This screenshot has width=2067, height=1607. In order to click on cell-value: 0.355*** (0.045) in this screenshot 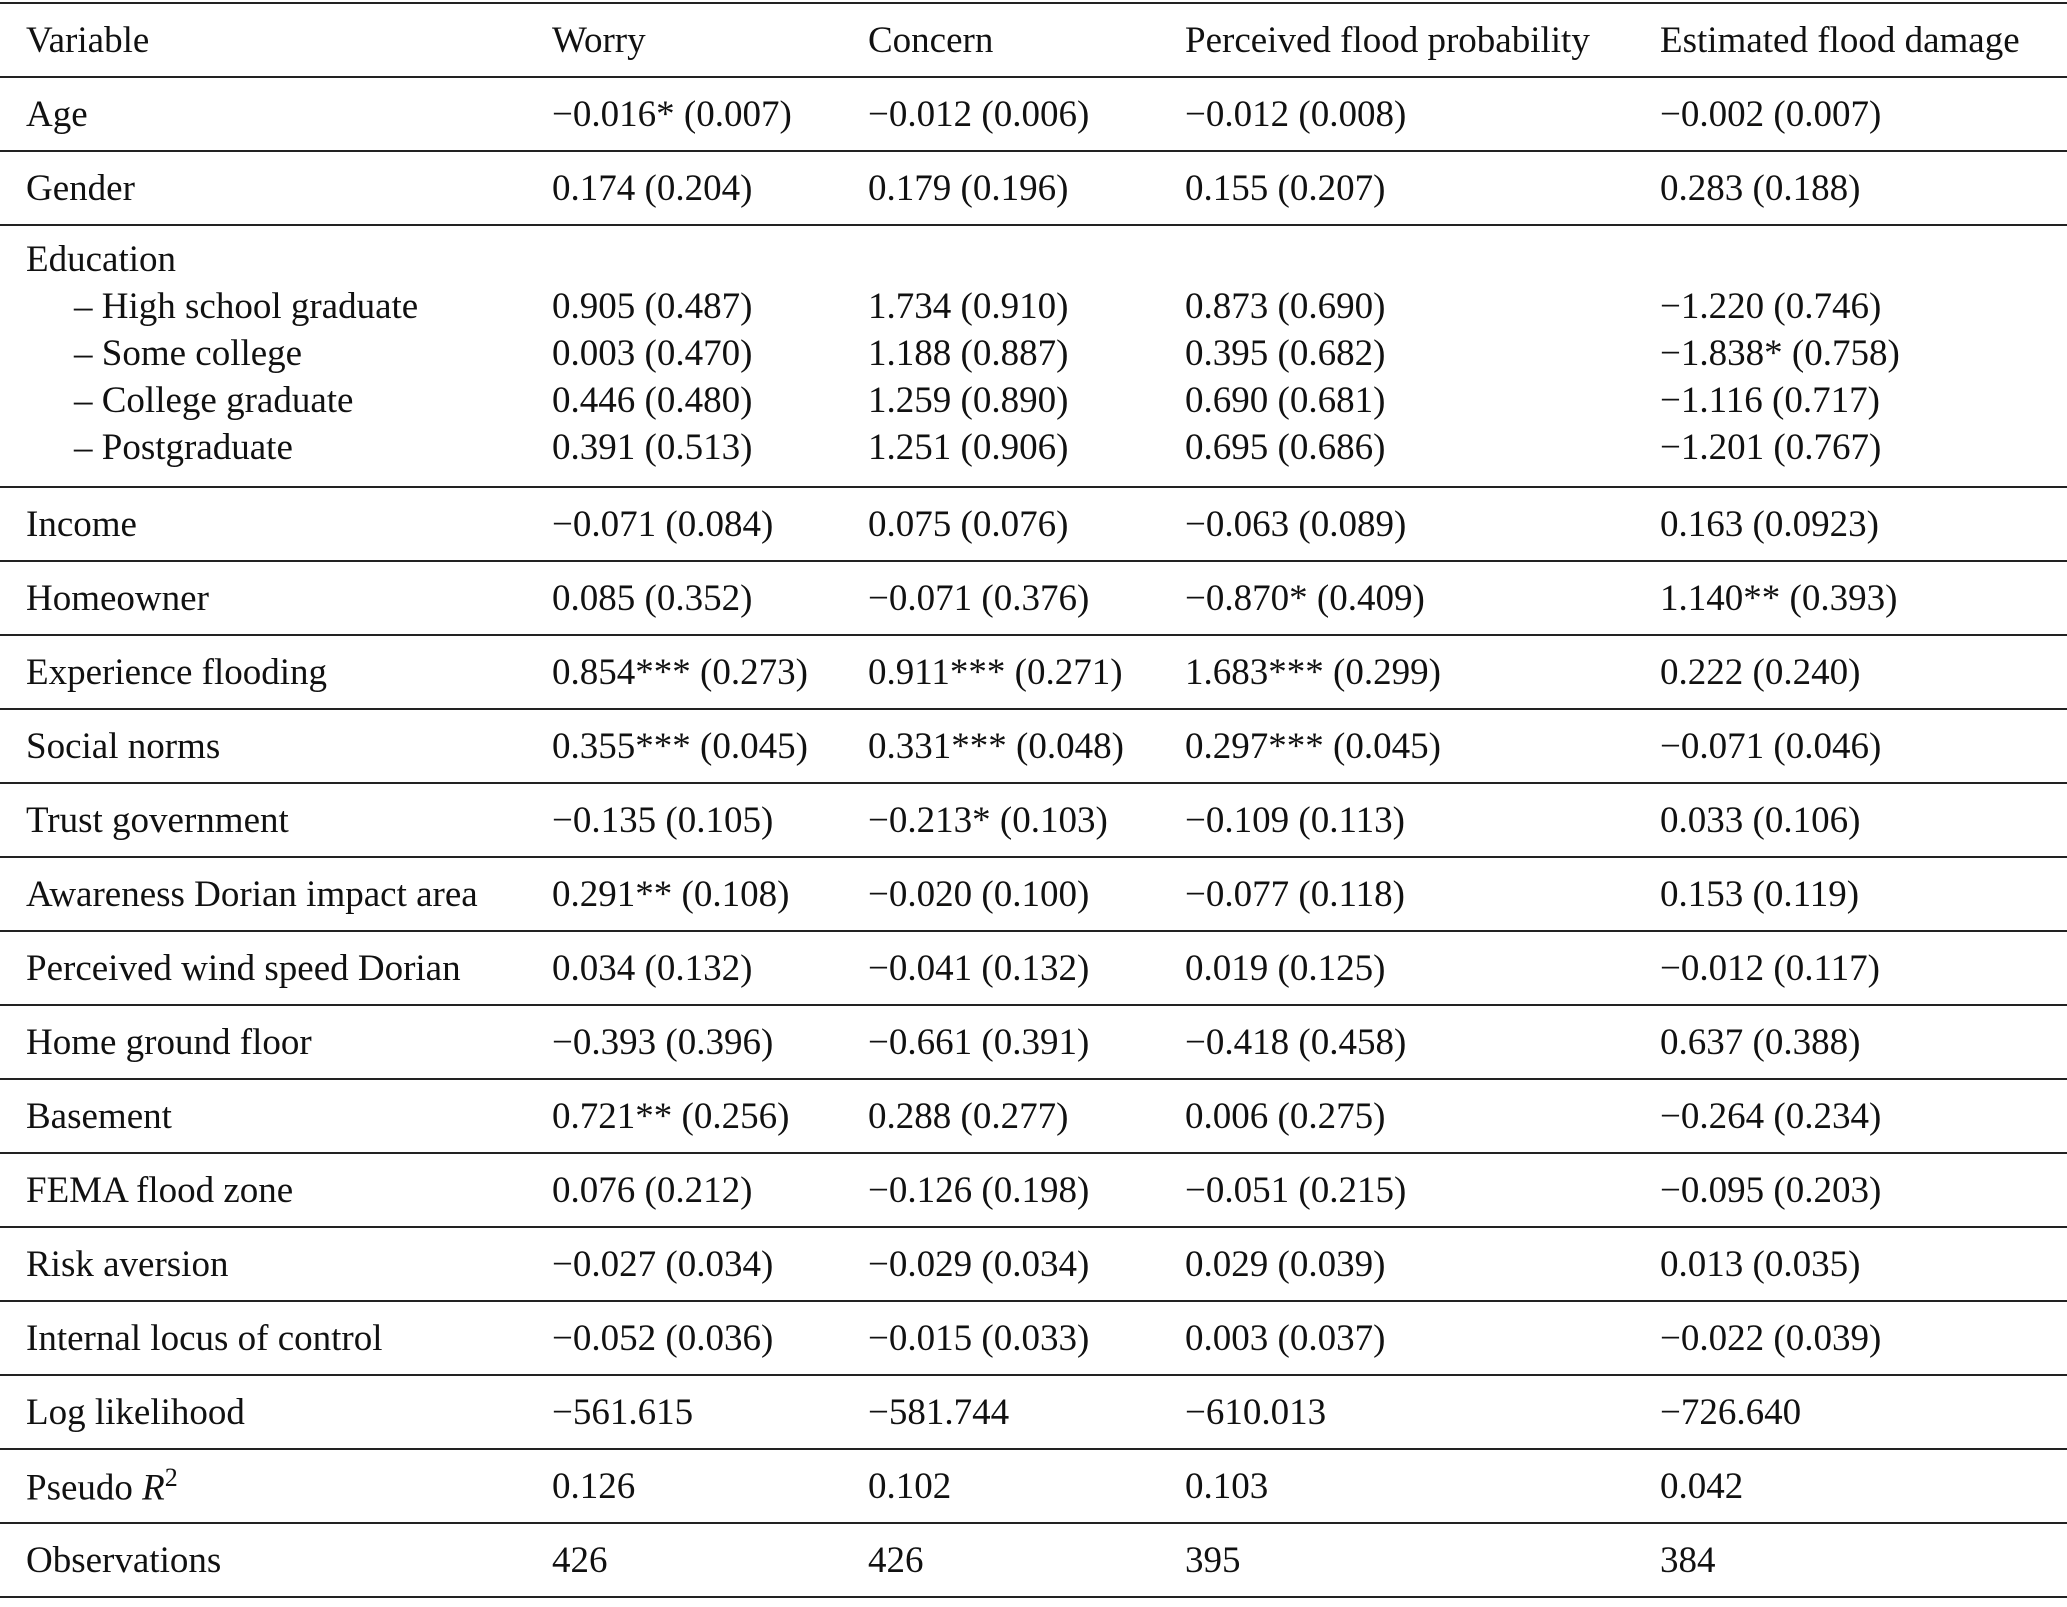, I will do `click(710, 746)`.